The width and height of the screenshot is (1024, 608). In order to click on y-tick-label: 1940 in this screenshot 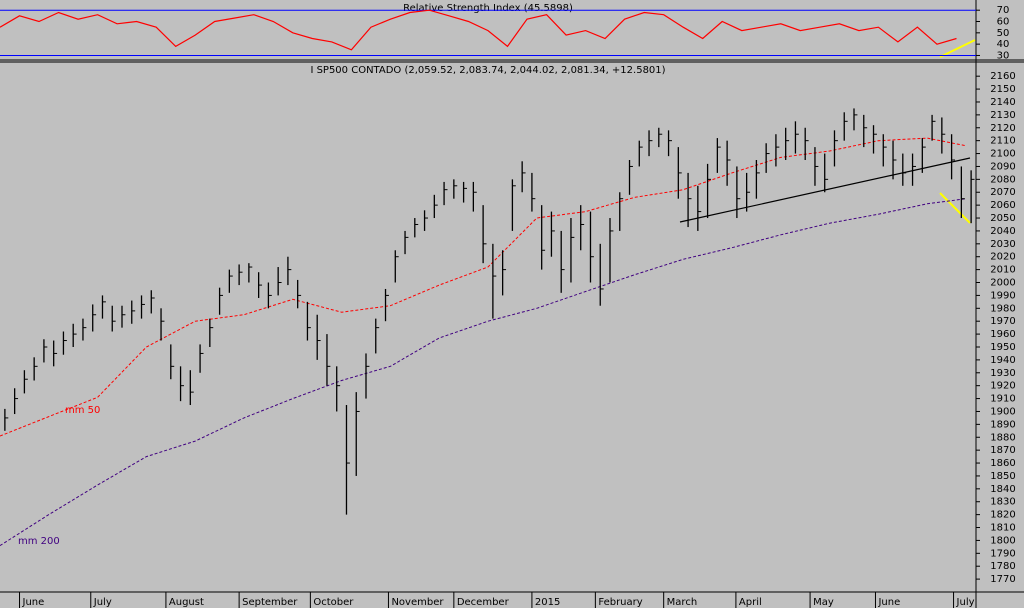, I will do `click(1002, 360)`.